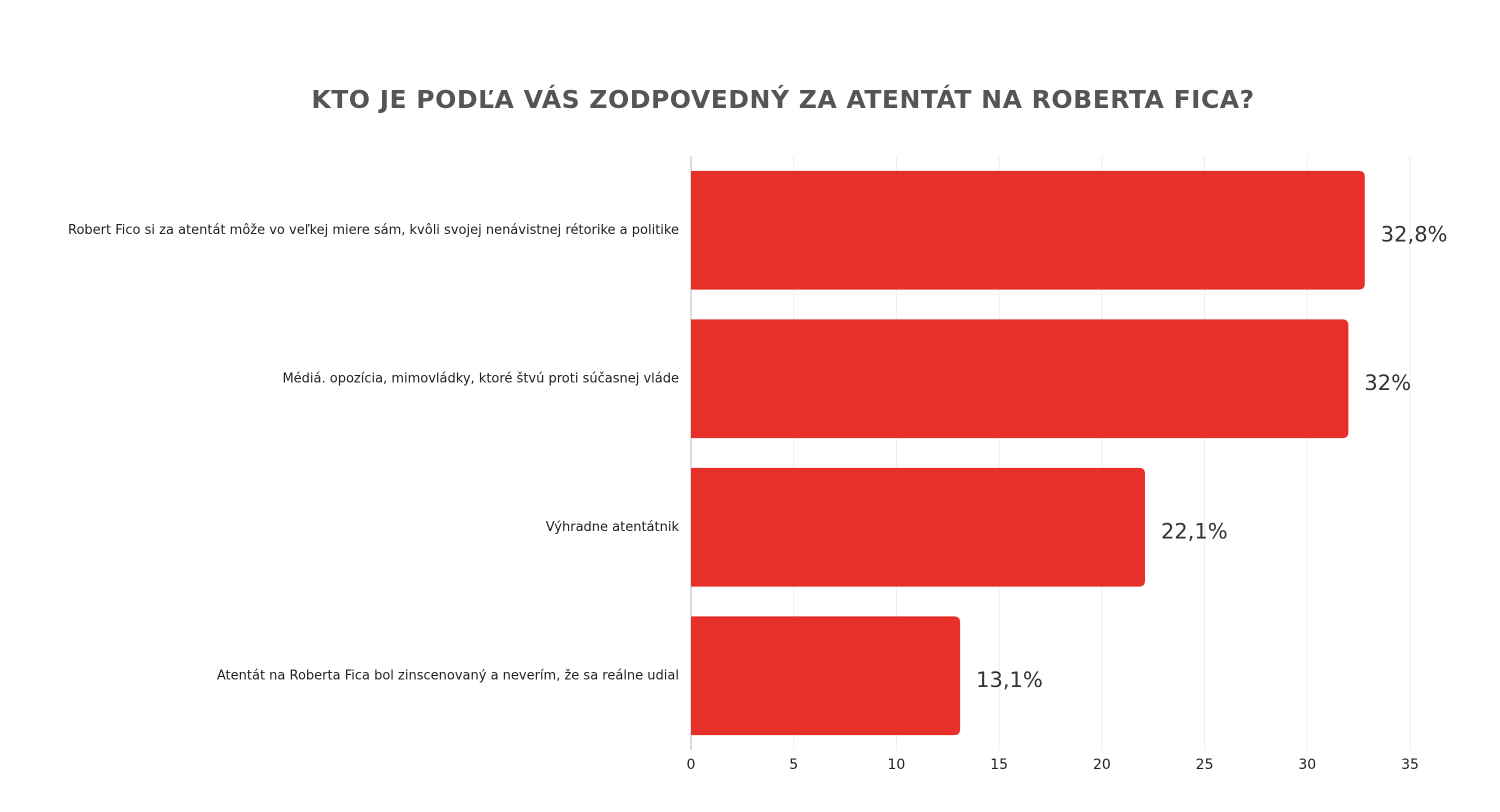 The width and height of the screenshot is (1500, 812). What do you see at coordinates (1102, 765) in the screenshot?
I see `x-tick-label: 20` at bounding box center [1102, 765].